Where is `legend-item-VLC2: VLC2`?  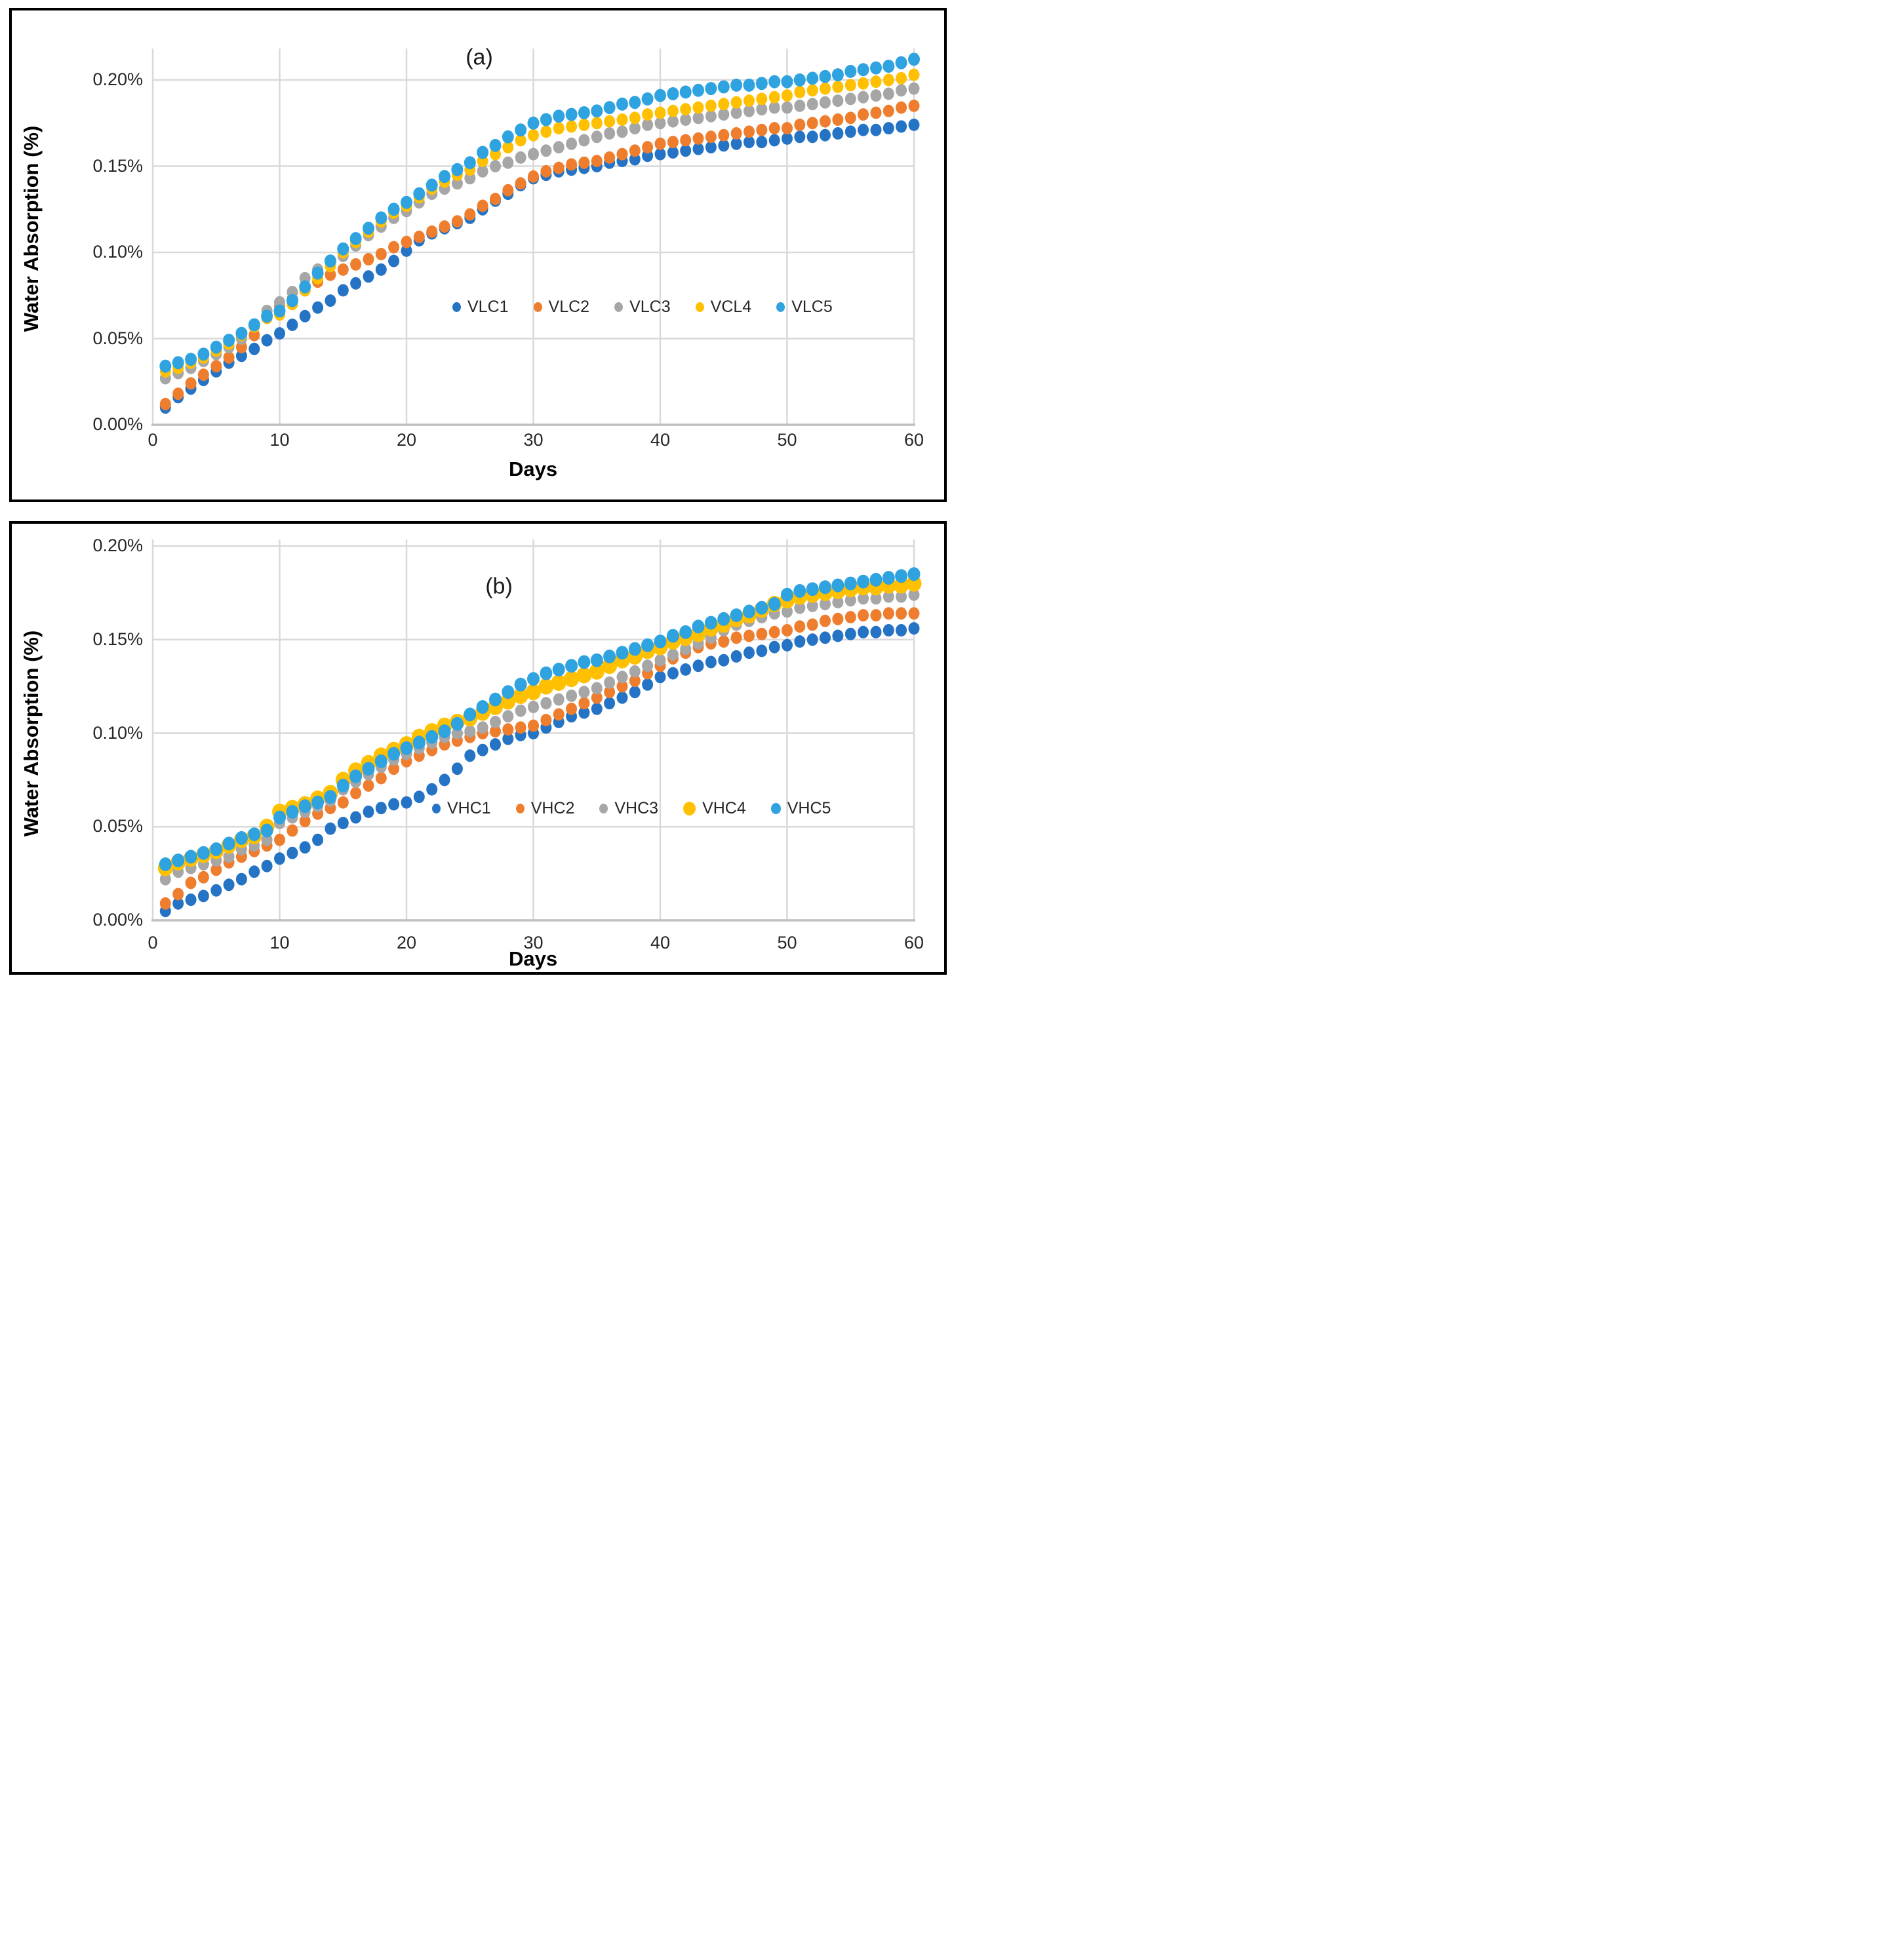 legend-item-VLC2: VLC2 is located at coordinates (561, 307).